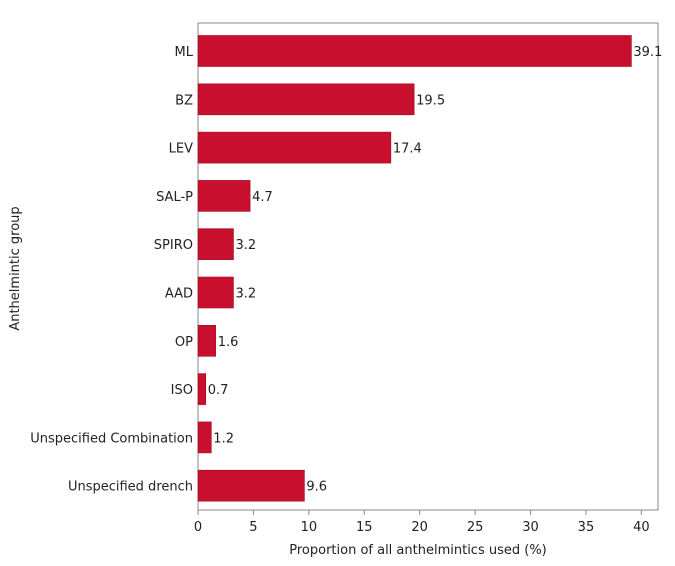 This screenshot has width=675, height=566. Describe the element at coordinates (647, 52) in the screenshot. I see `value-label-0: 39.1` at that location.